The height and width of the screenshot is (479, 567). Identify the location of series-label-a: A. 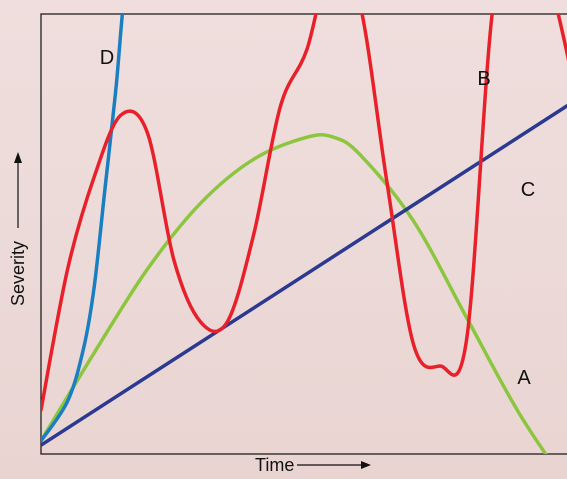
(524, 378).